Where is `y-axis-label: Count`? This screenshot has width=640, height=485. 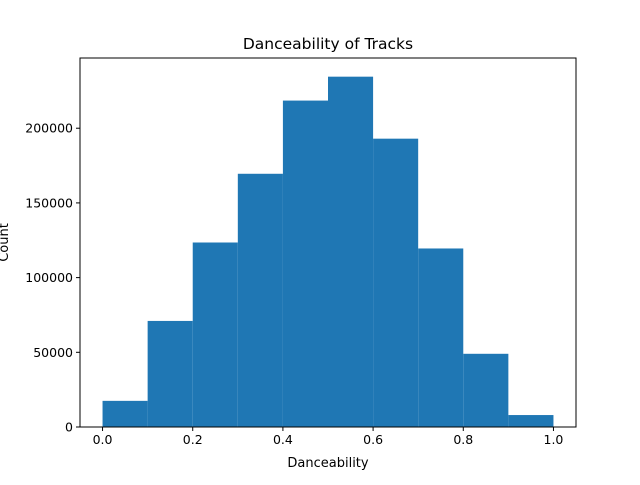 y-axis-label: Count is located at coordinates (6, 242).